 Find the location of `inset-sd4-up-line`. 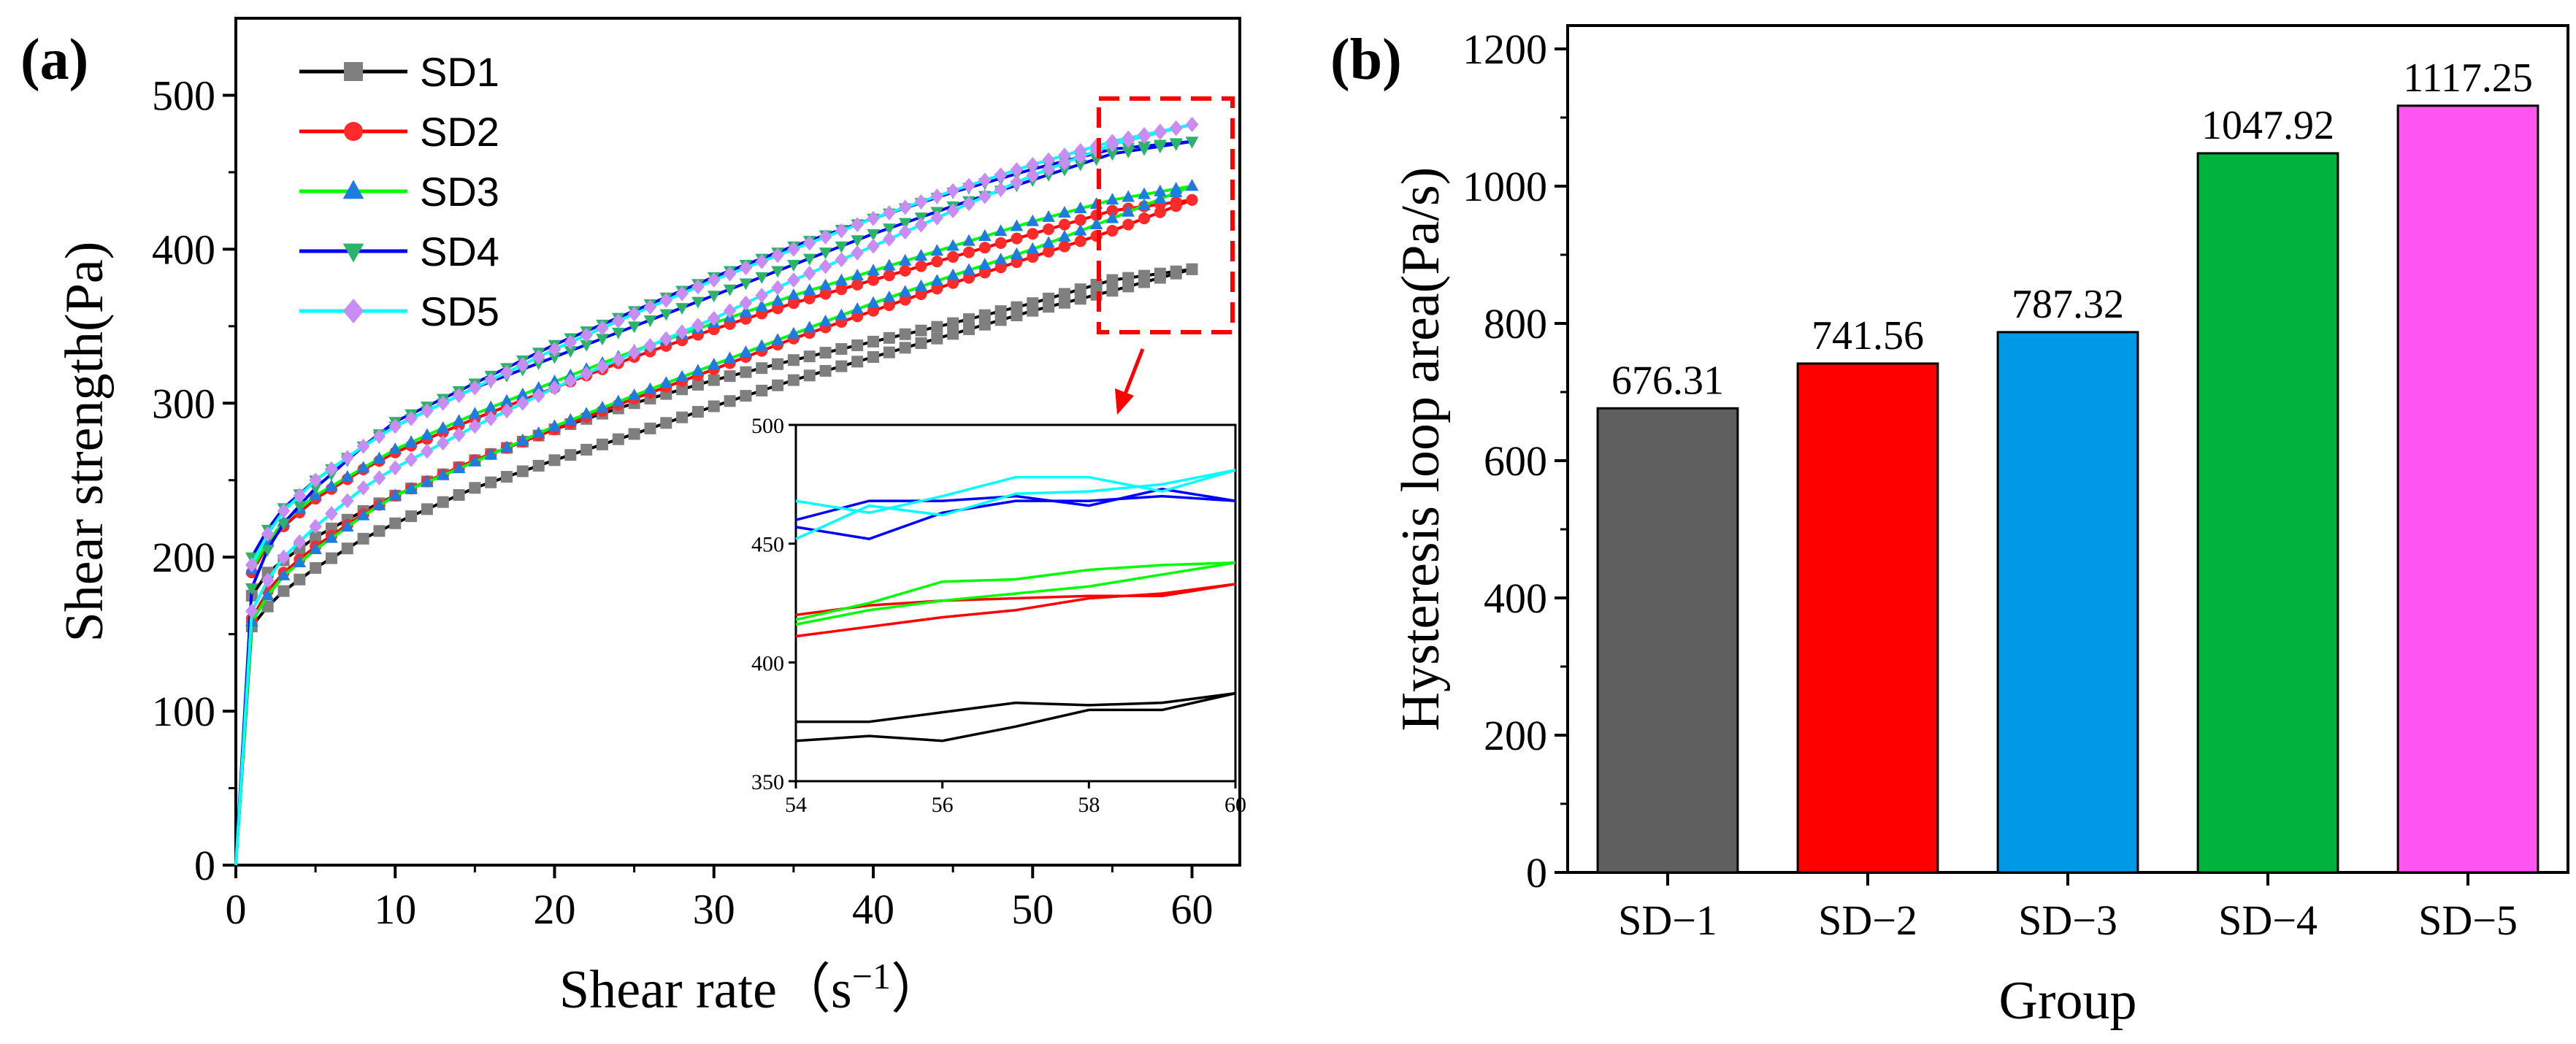

inset-sd4-up-line is located at coordinates (1016, 504).